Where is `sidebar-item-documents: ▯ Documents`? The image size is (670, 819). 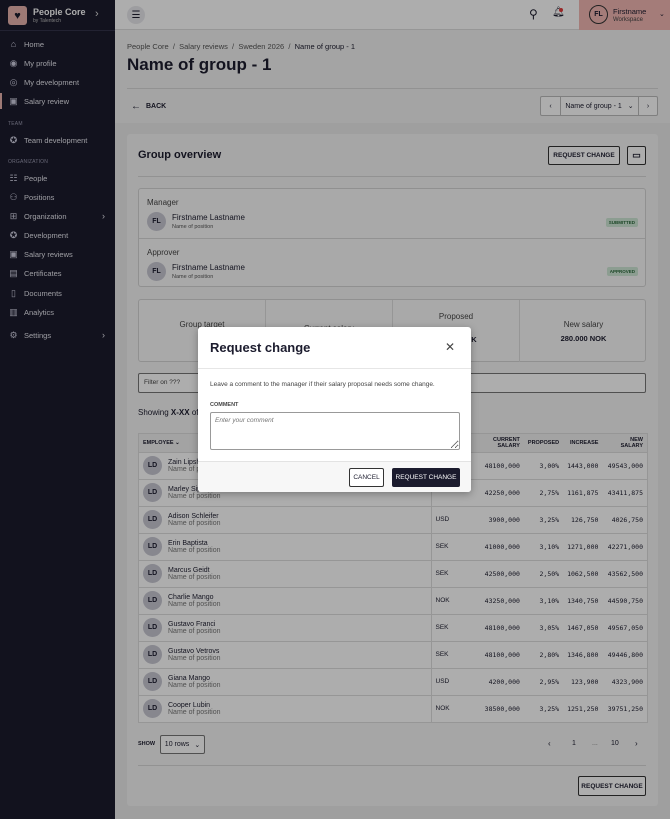 sidebar-item-documents: ▯ Documents is located at coordinates (60, 293).